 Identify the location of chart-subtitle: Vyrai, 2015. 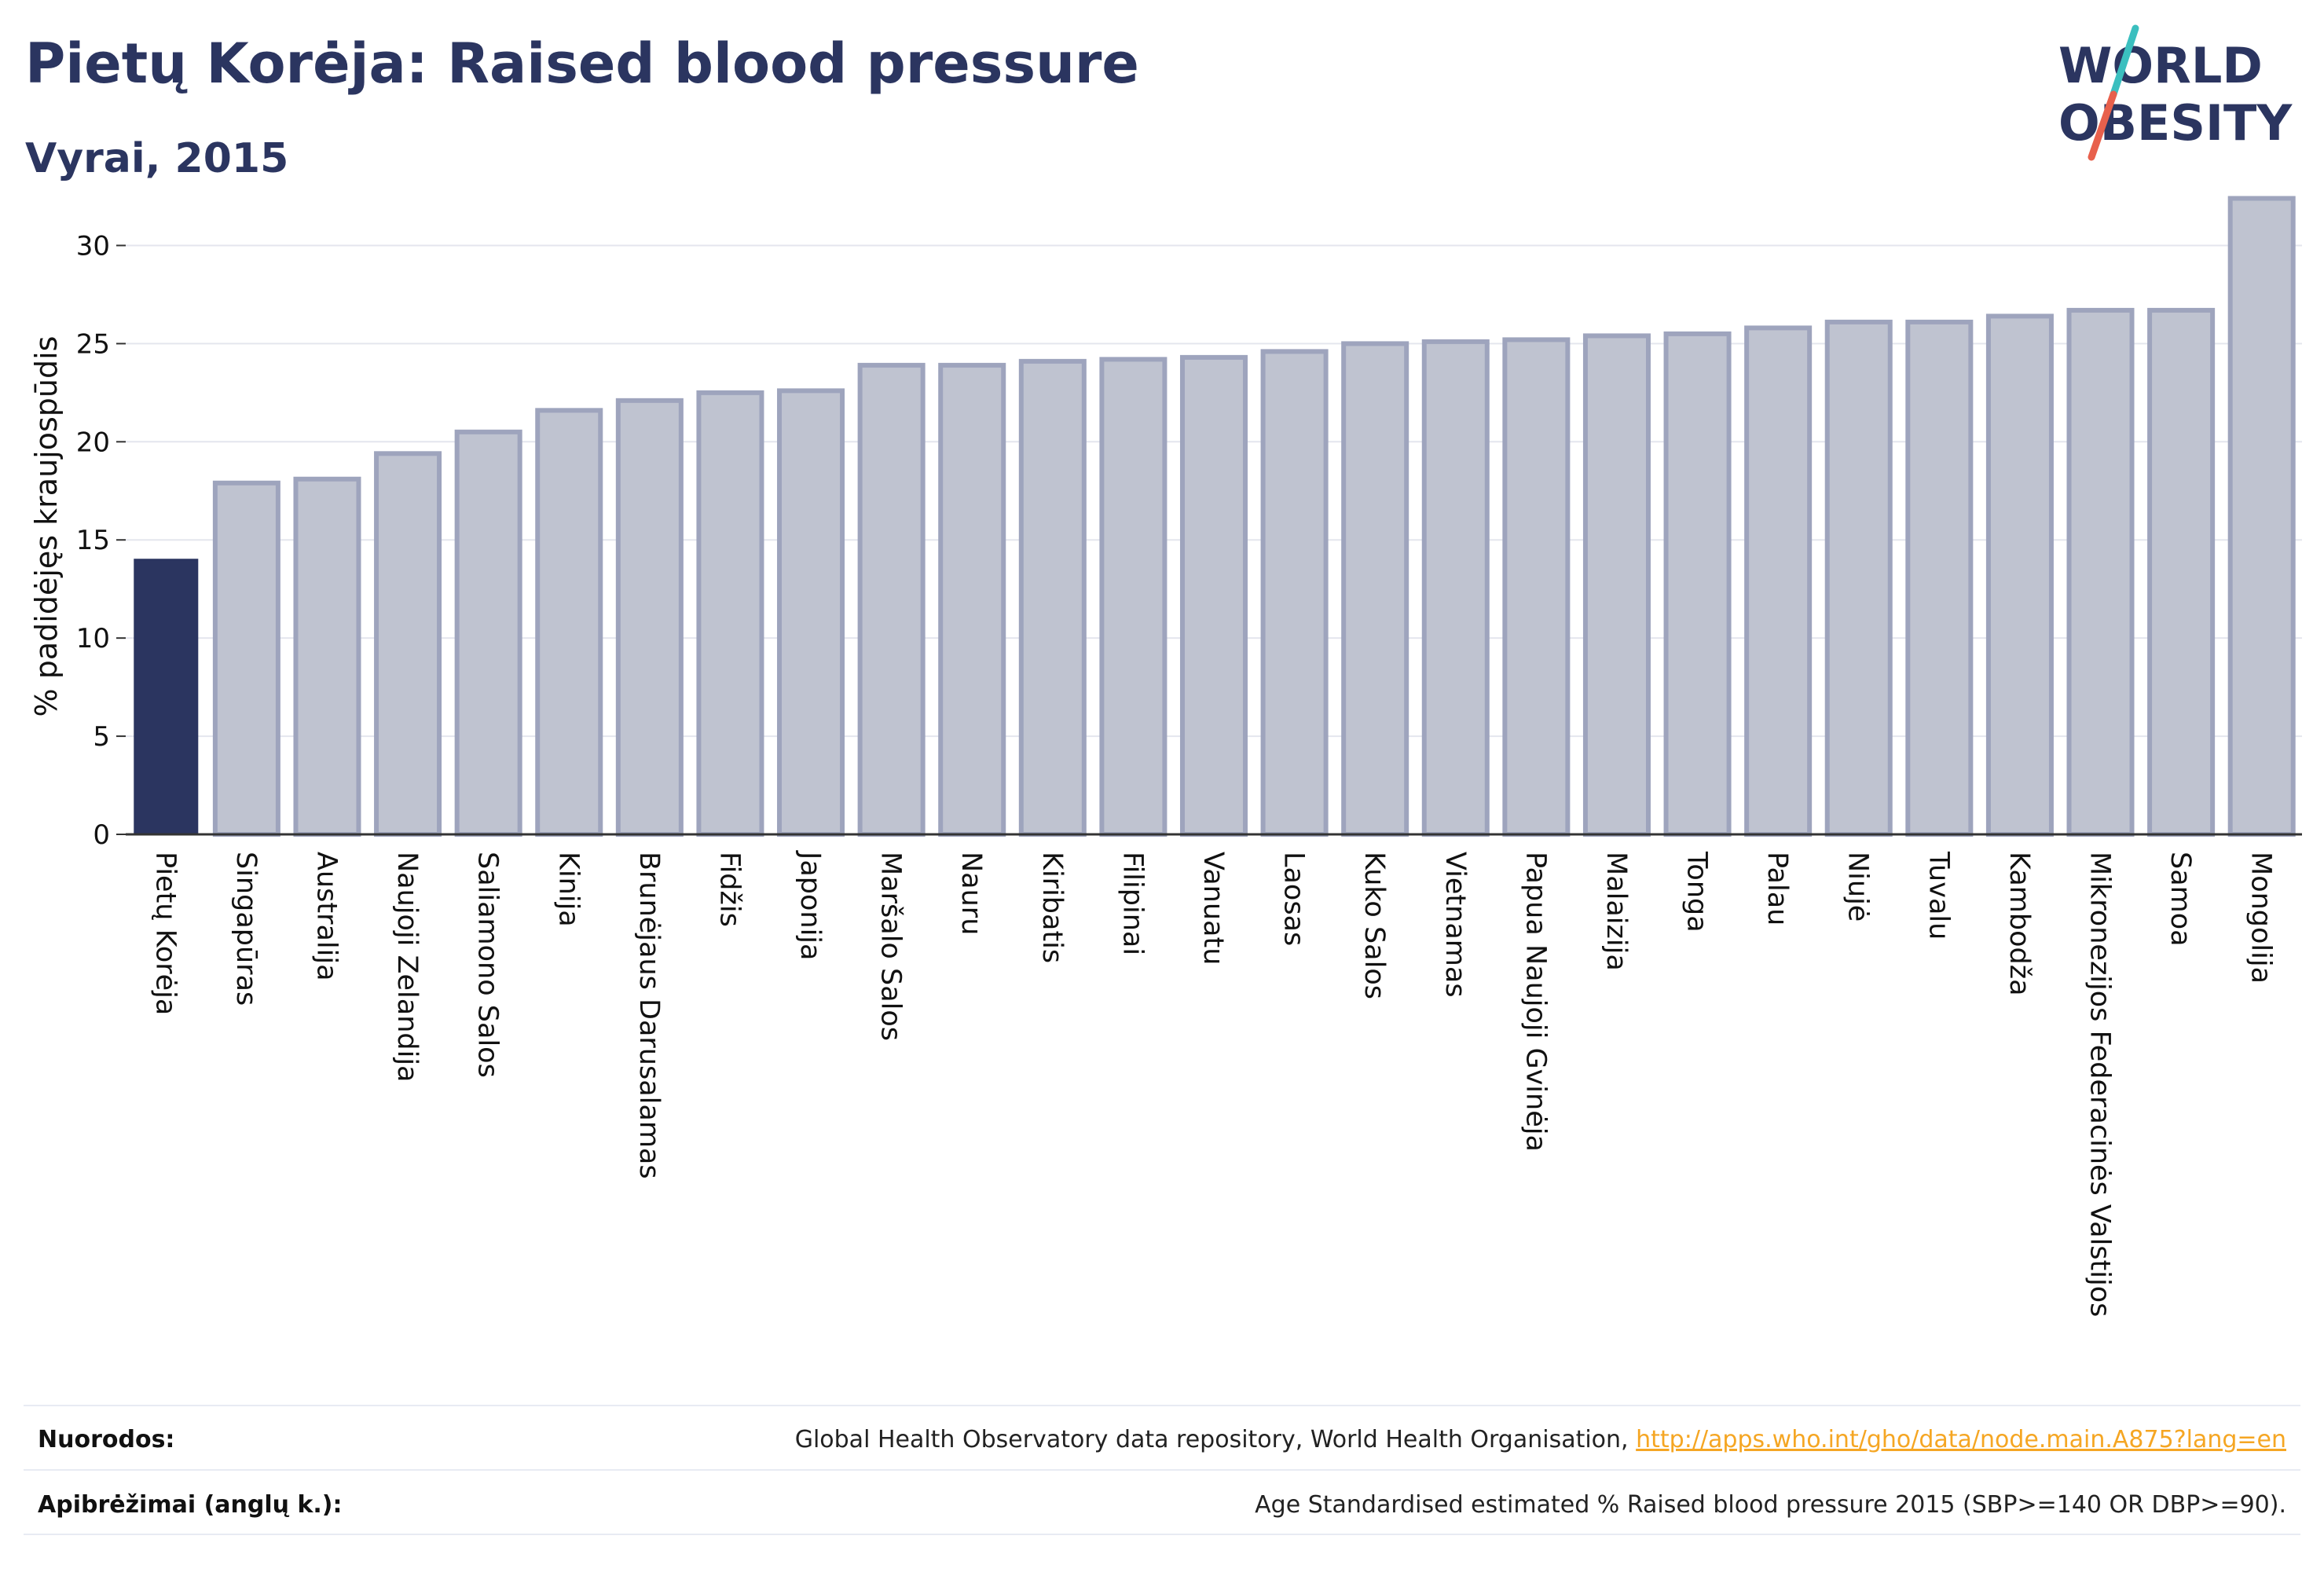
(157, 158).